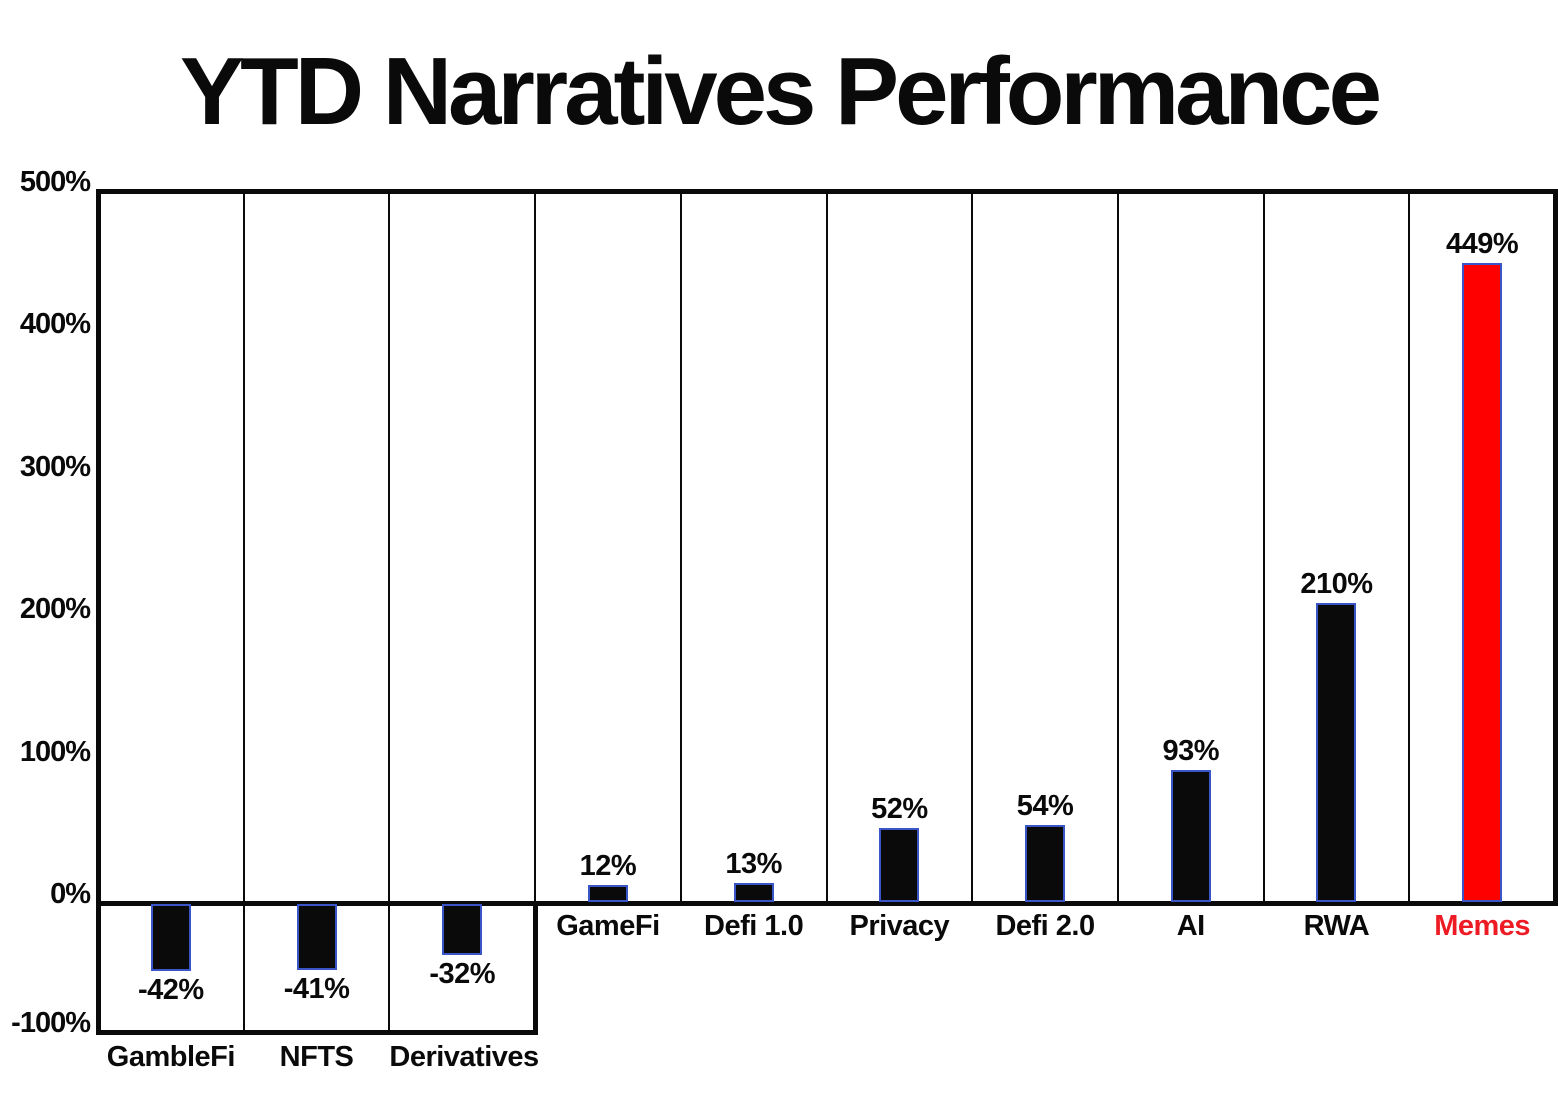 This screenshot has height=1095, width=1558. I want to click on category-label-defi-1-0: Defi 1.0, so click(754, 926).